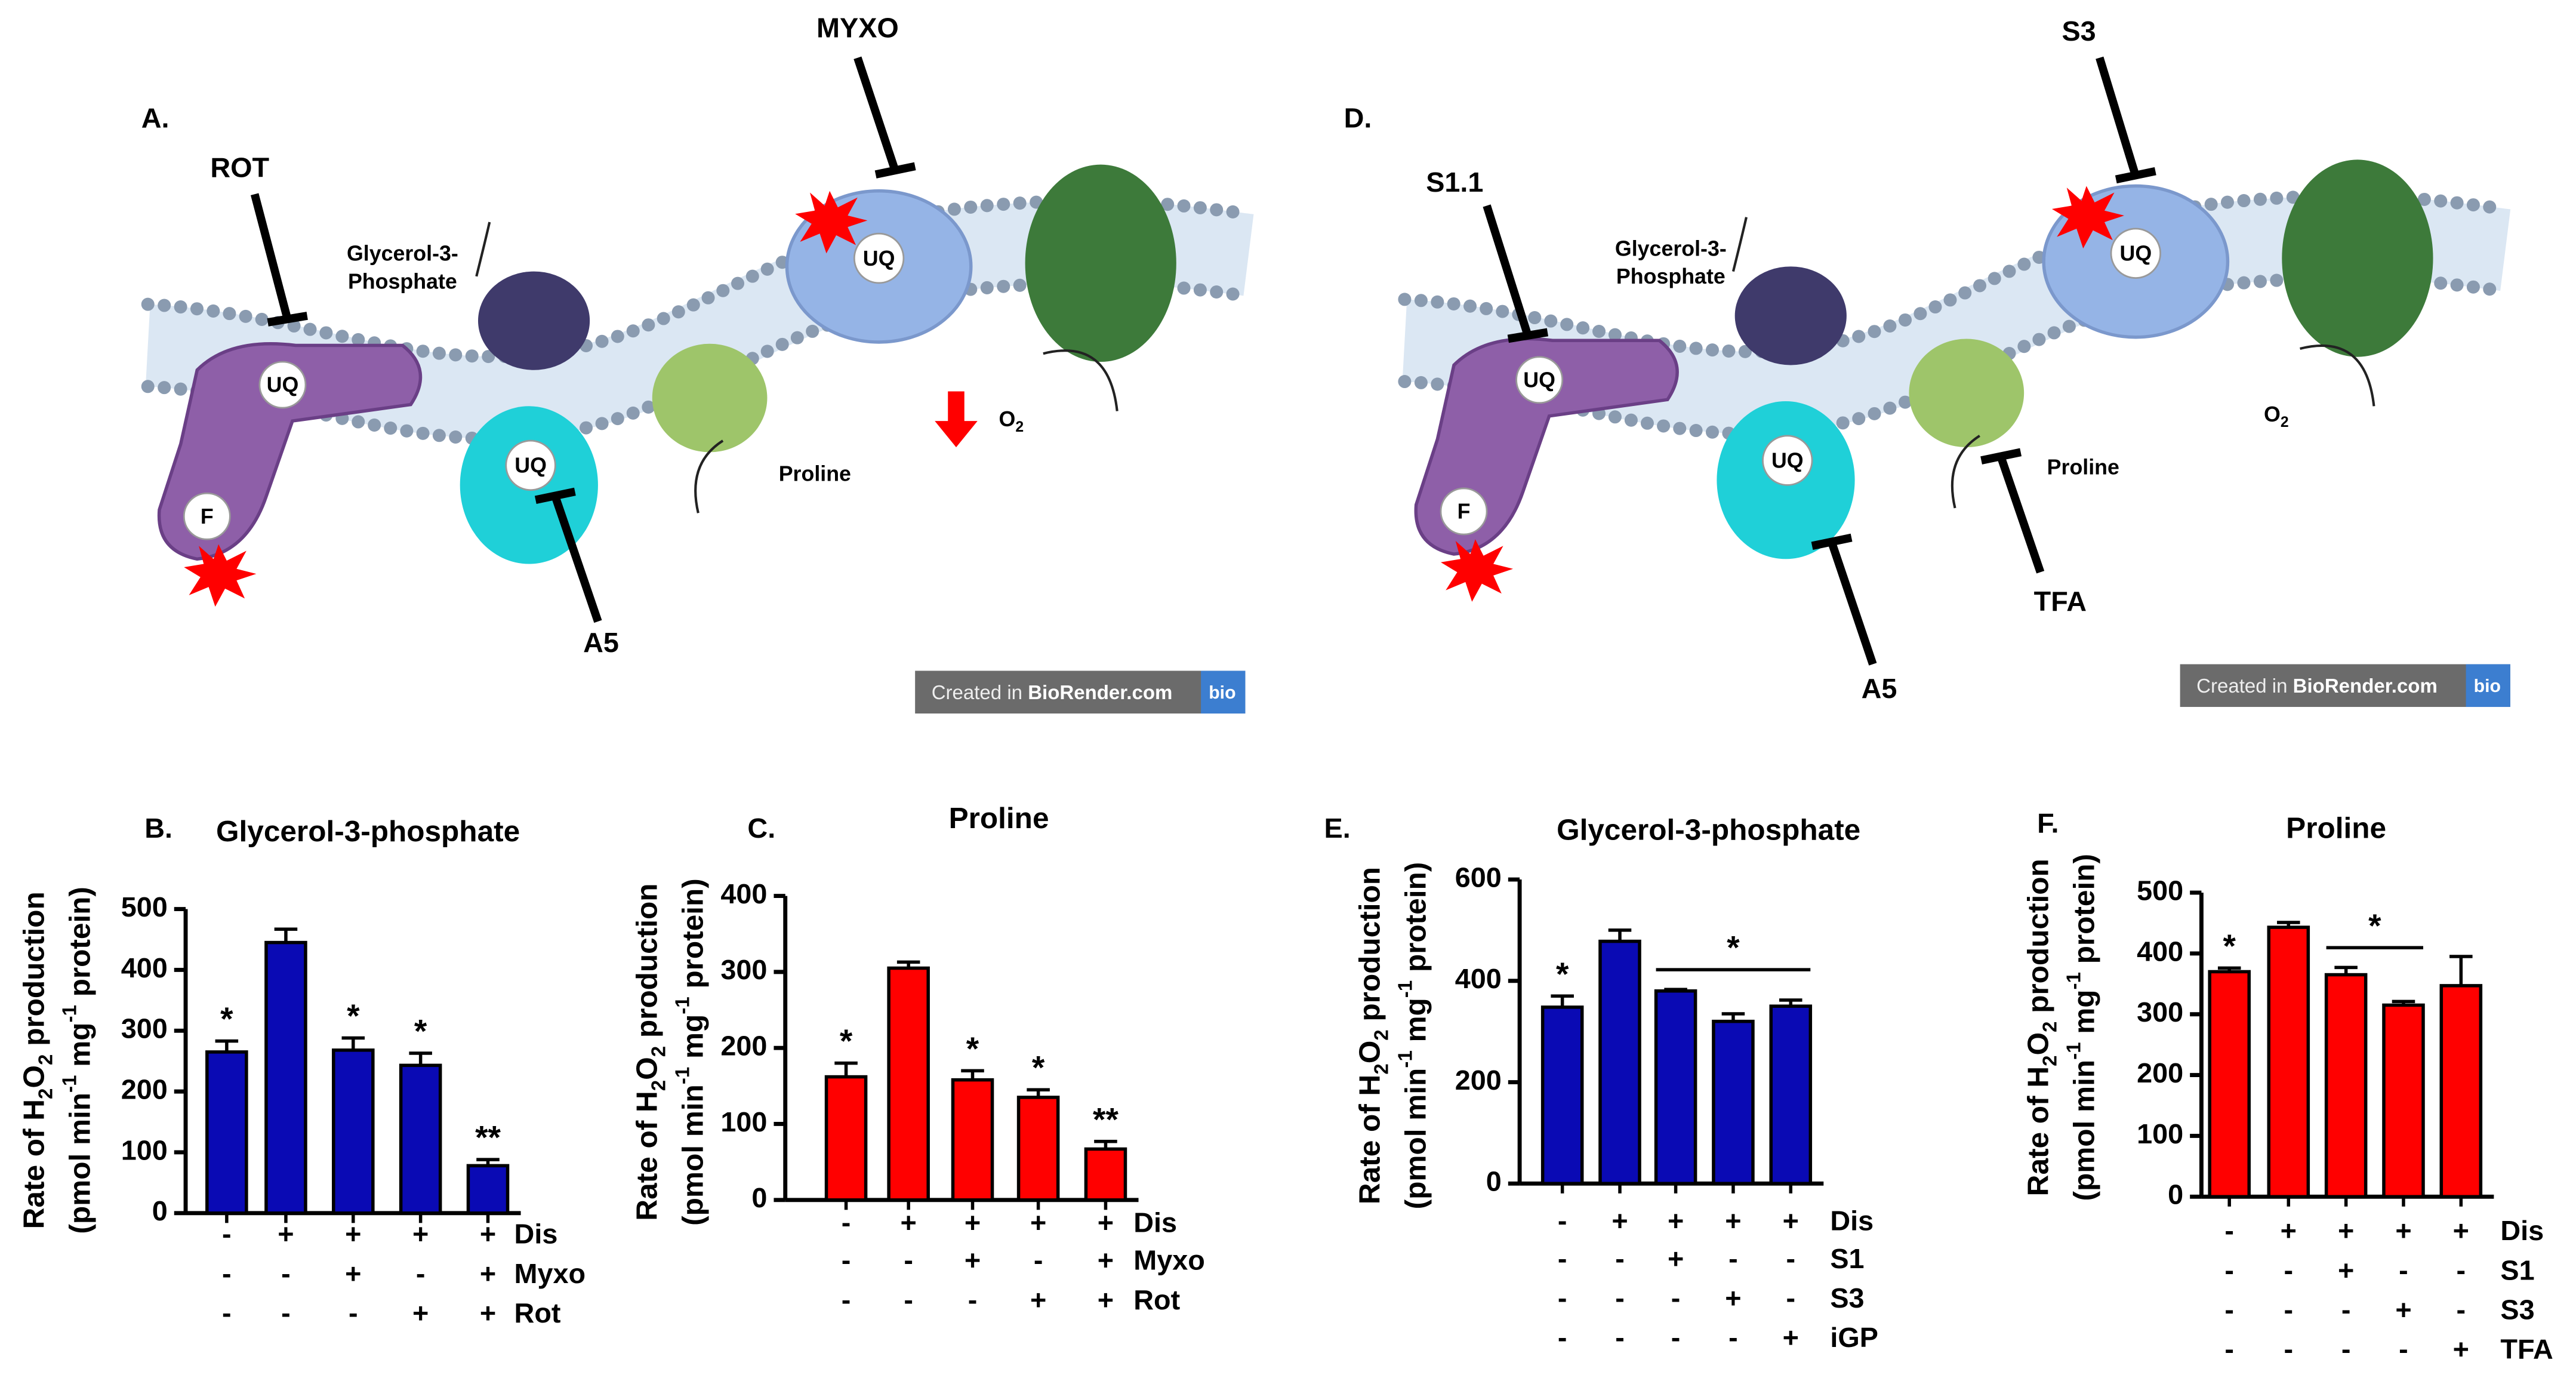 This screenshot has height=1381, width=2576. Describe the element at coordinates (2160, 1012) in the screenshot. I see `y-tick-label: 300` at that location.